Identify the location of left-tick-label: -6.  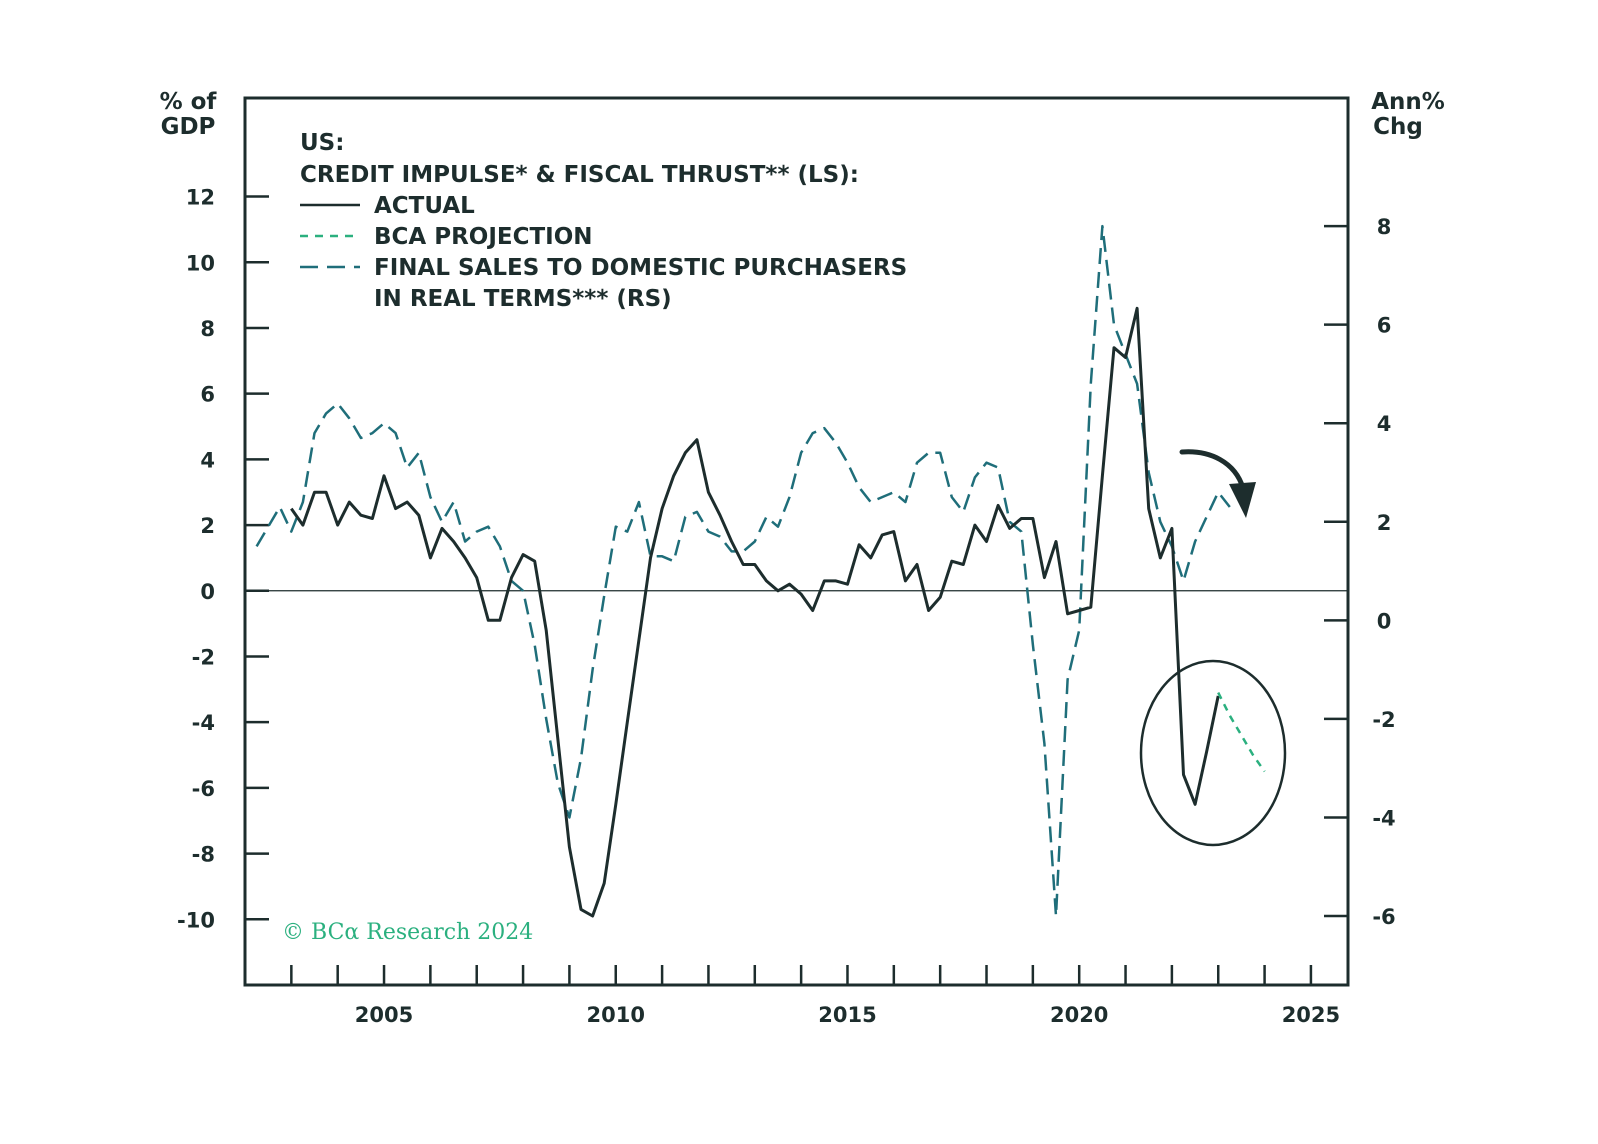
(203, 789).